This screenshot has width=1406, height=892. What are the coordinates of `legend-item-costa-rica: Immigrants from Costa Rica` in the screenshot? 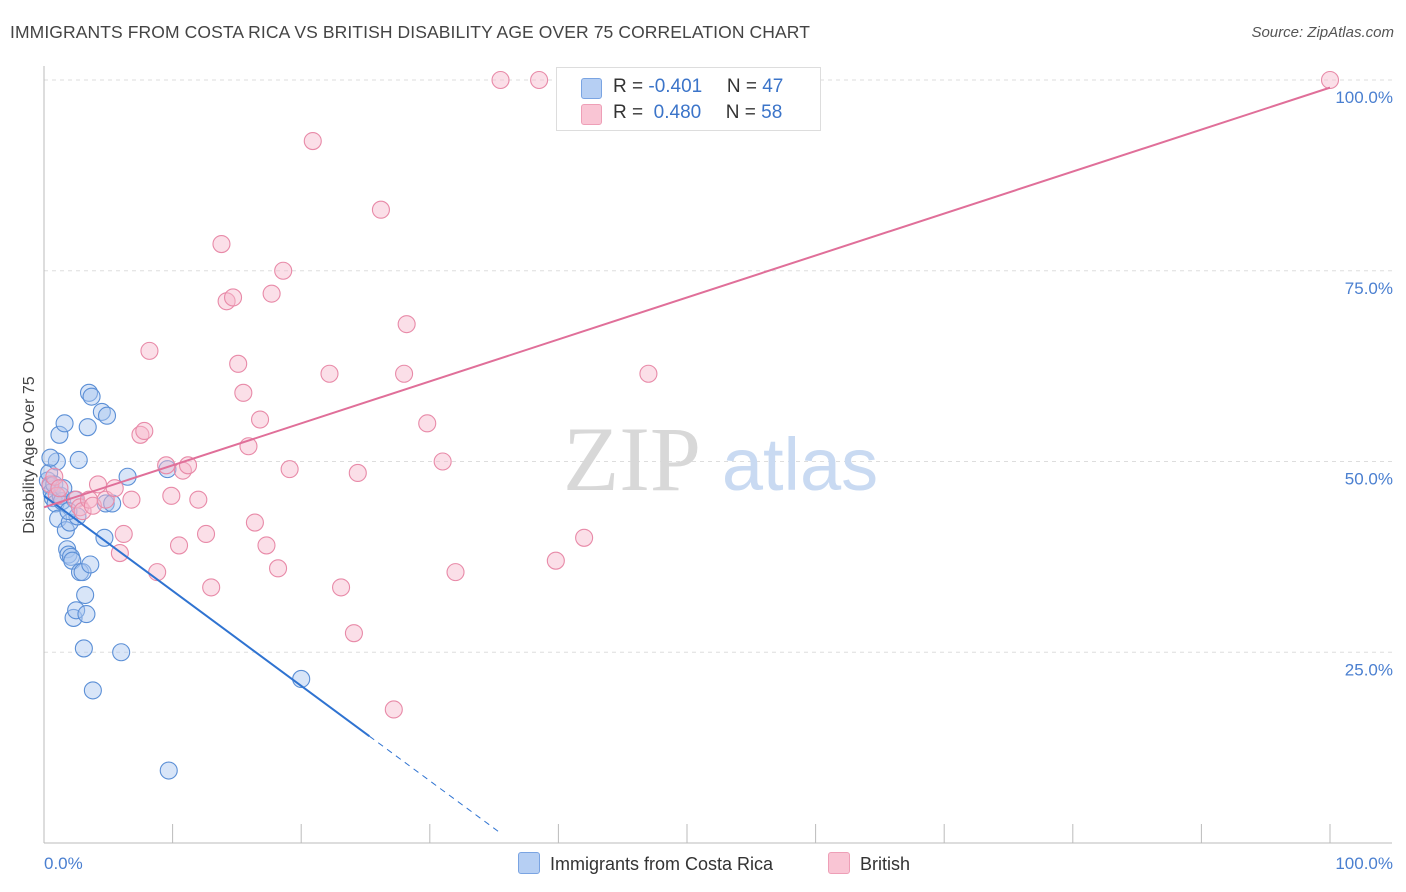 It's located at (645, 863).